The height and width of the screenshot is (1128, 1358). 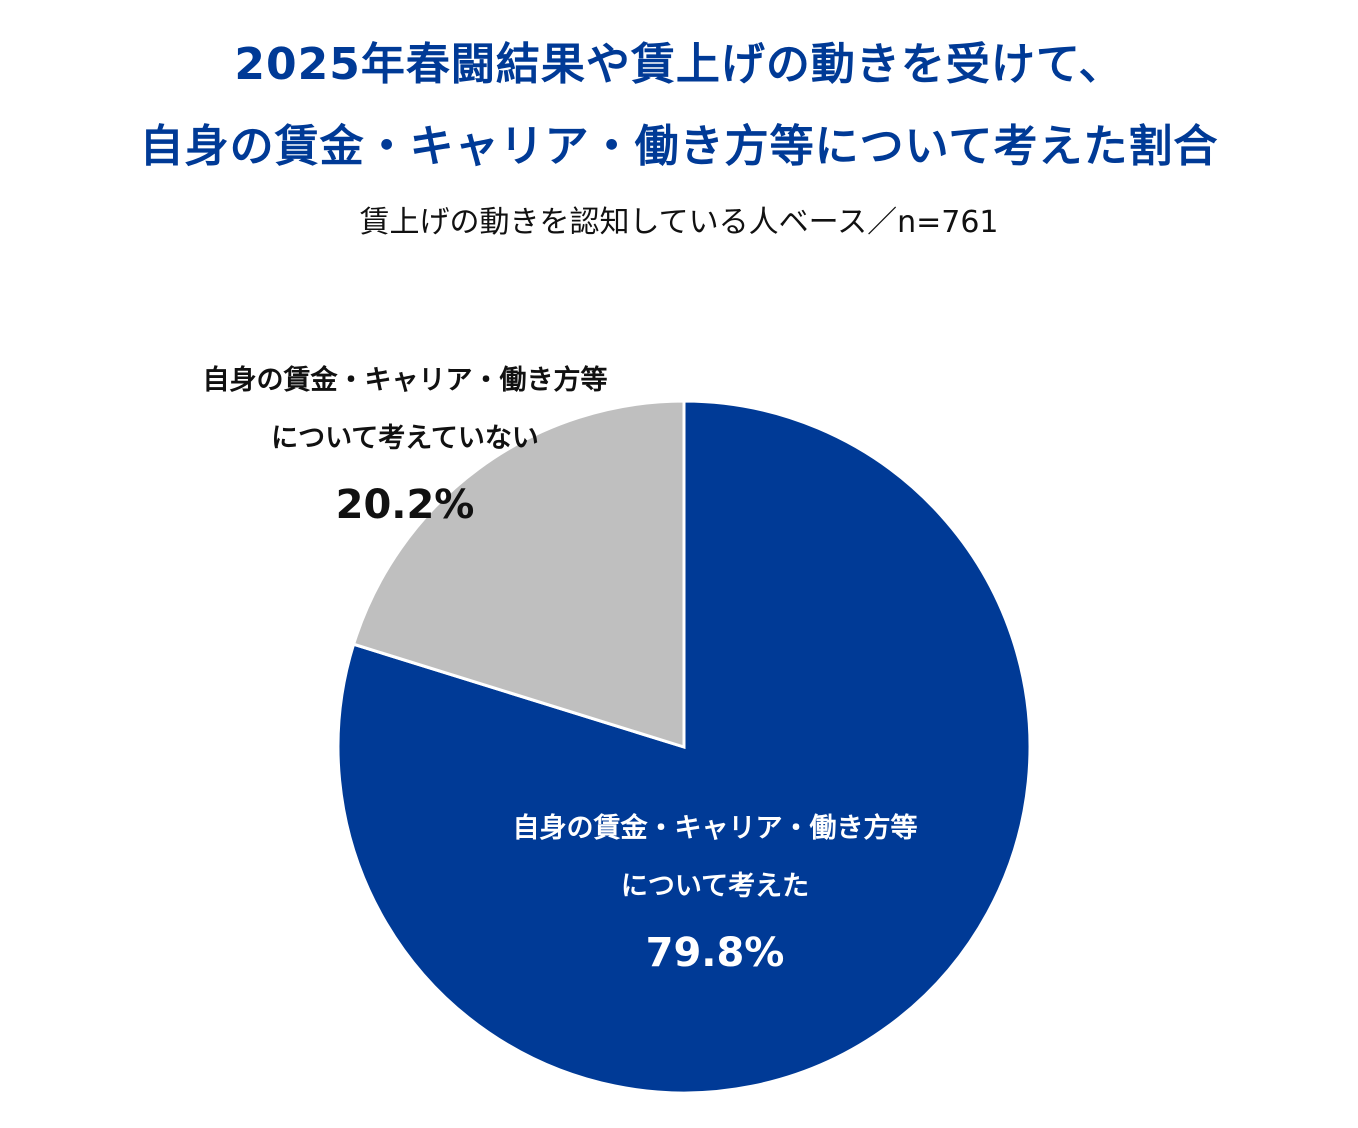 What do you see at coordinates (405, 380) in the screenshot?
I see `slice-label-not-considered-line1: 自身の賃金・キャリア・働き方等` at bounding box center [405, 380].